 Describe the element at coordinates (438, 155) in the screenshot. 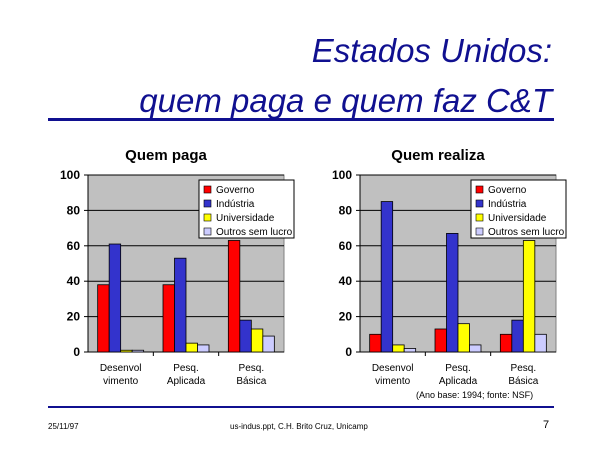

I see `chart-title: Quem realiza` at that location.